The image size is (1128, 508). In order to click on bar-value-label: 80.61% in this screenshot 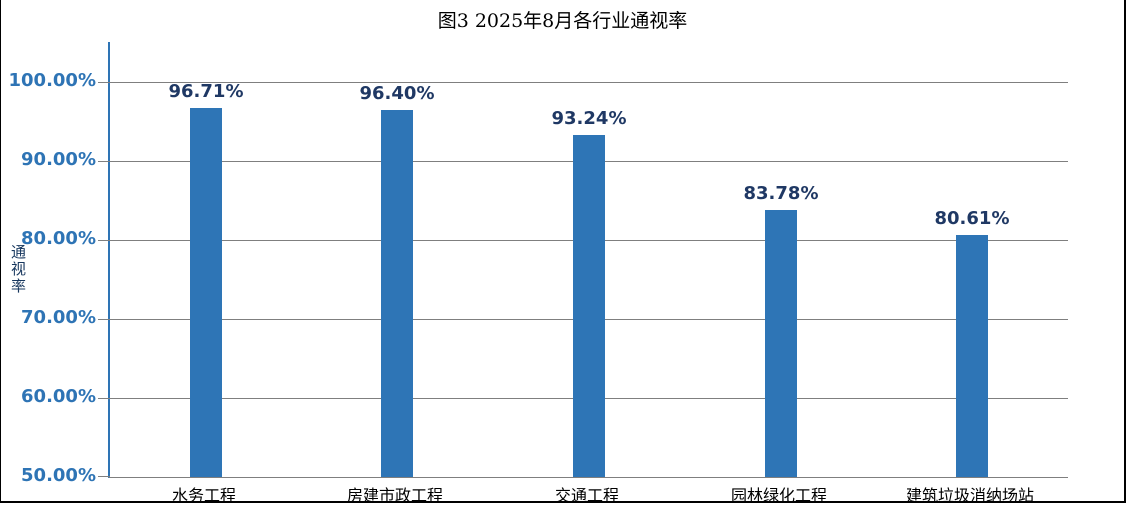, I will do `click(972, 218)`.